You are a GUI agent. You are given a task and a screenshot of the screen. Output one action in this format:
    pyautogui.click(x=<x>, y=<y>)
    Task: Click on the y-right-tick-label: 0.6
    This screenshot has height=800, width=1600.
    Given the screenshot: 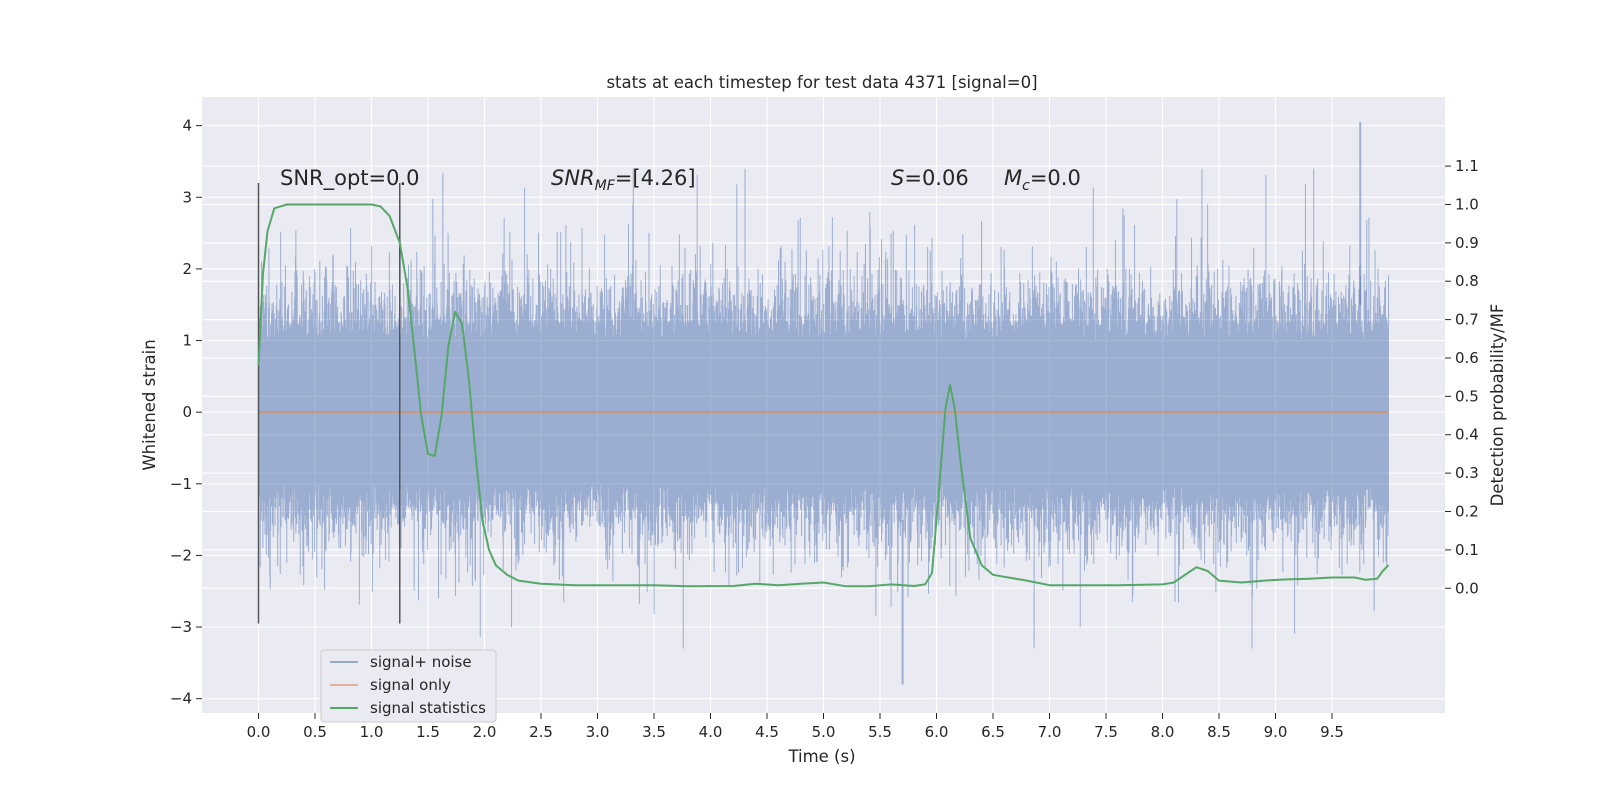 What is the action you would take?
    pyautogui.click(x=1467, y=358)
    